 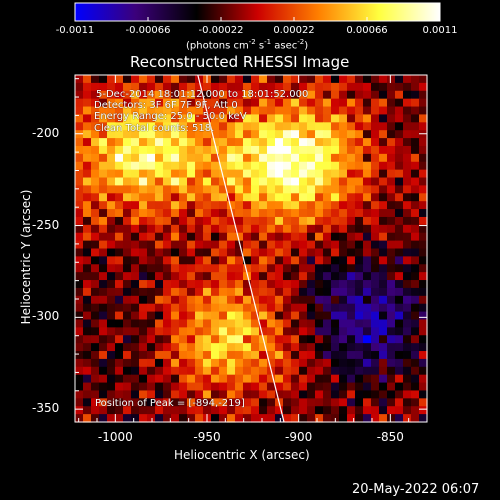 I want to click on colorbar-tick-label: 0.00022, so click(x=294, y=30).